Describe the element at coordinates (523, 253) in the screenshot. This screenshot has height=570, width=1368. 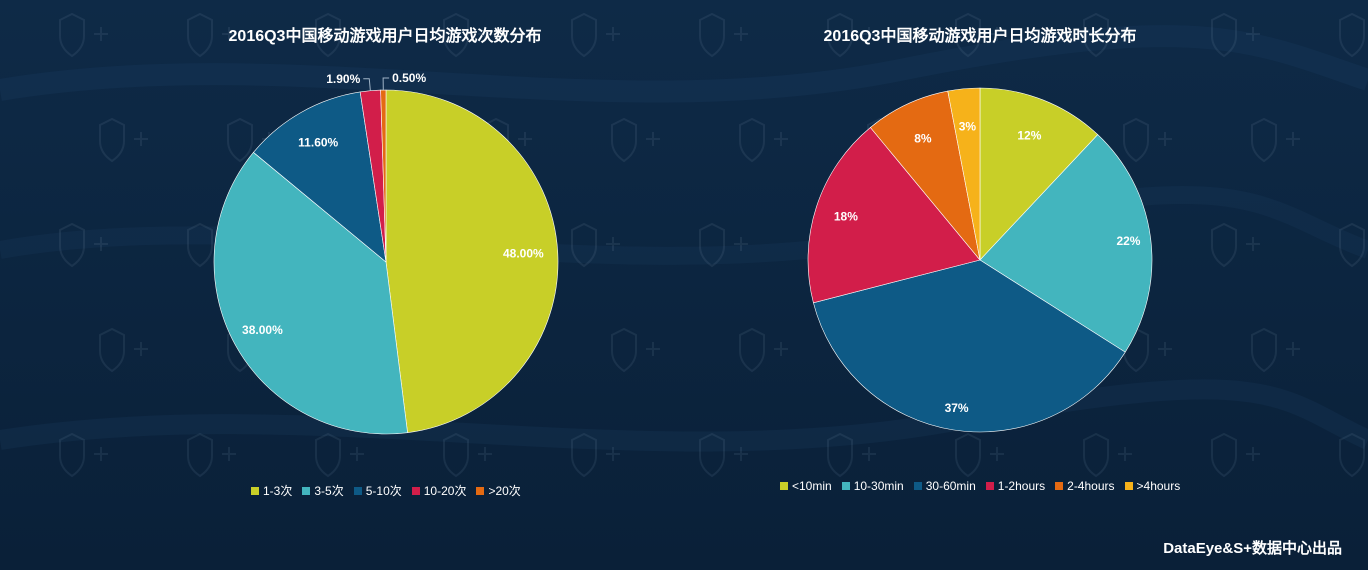
I see `data-label: 48.00%` at that location.